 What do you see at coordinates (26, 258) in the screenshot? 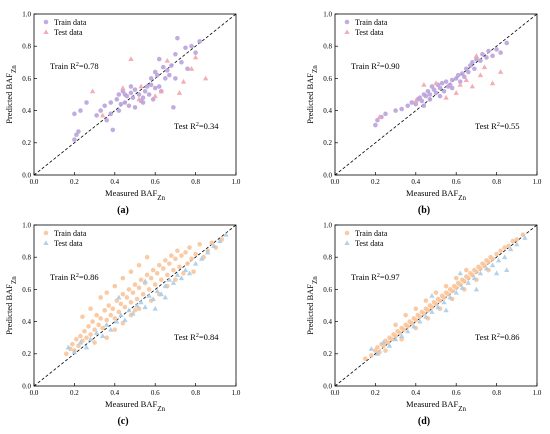
I see `y-tick-label: 0.8` at bounding box center [26, 258].